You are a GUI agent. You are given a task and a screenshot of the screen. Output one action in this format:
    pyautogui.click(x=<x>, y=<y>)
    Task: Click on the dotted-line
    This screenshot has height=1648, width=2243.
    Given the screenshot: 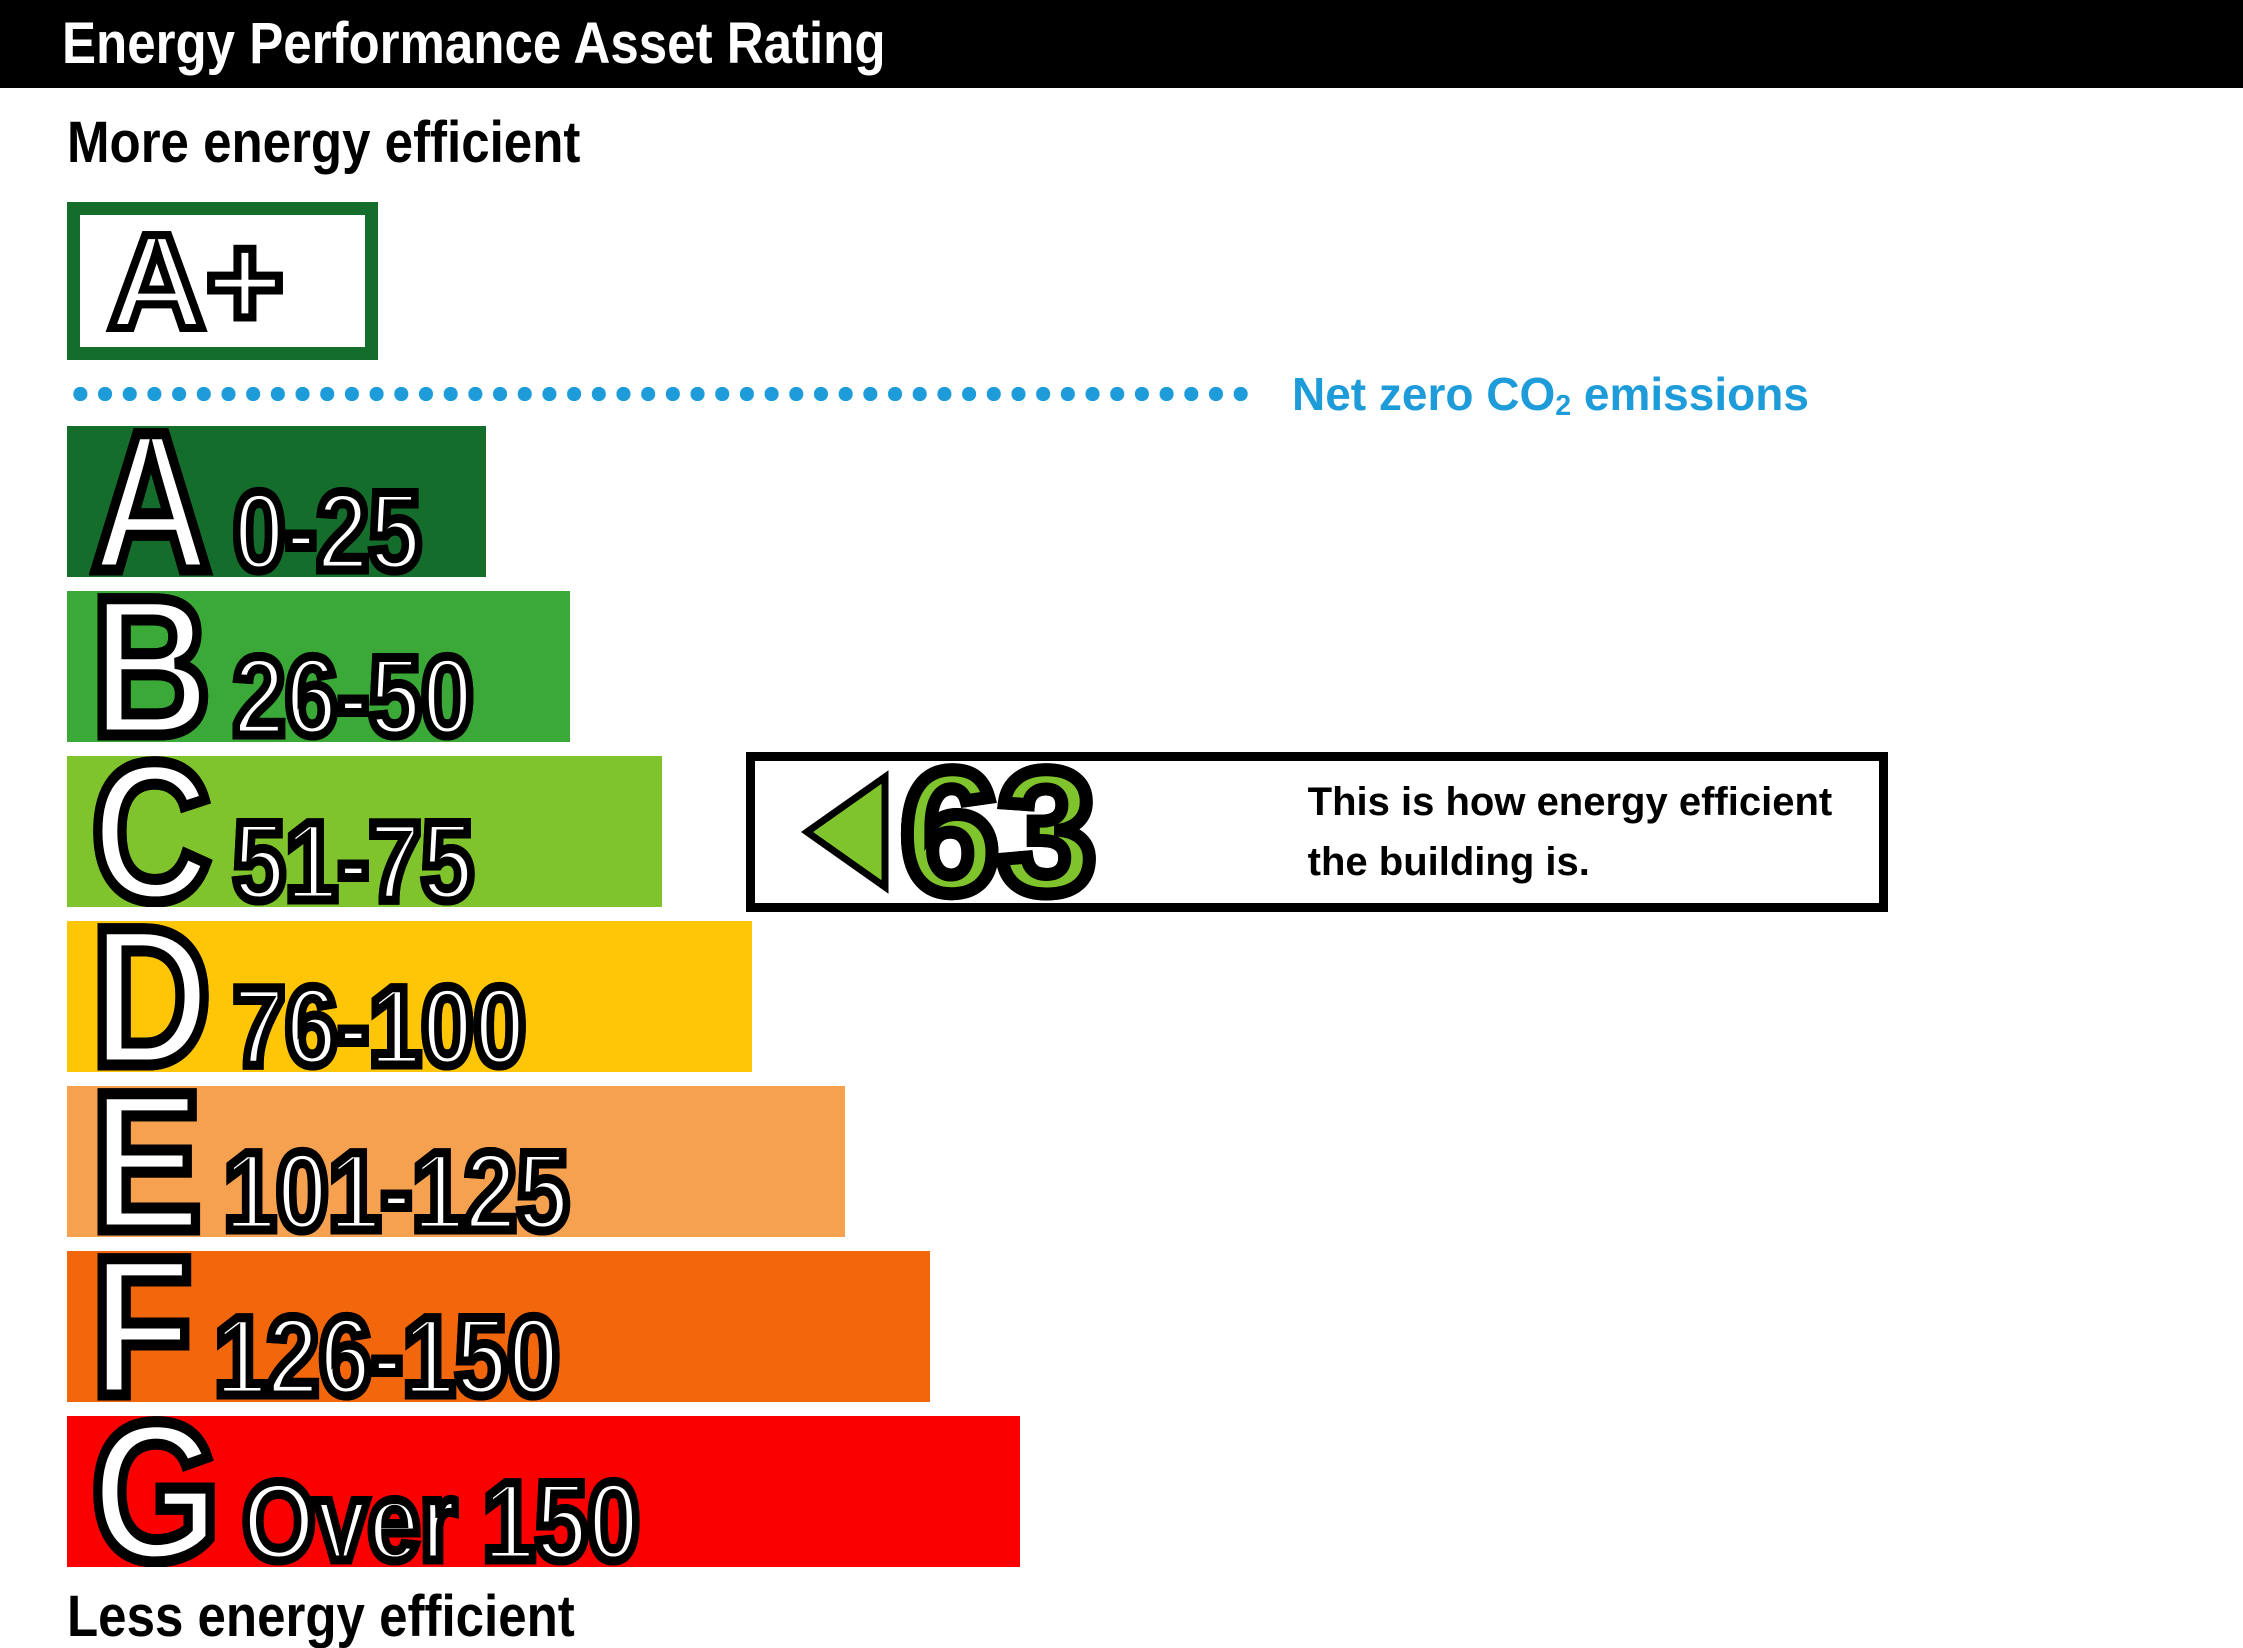 What is the action you would take?
    pyautogui.click(x=661, y=394)
    